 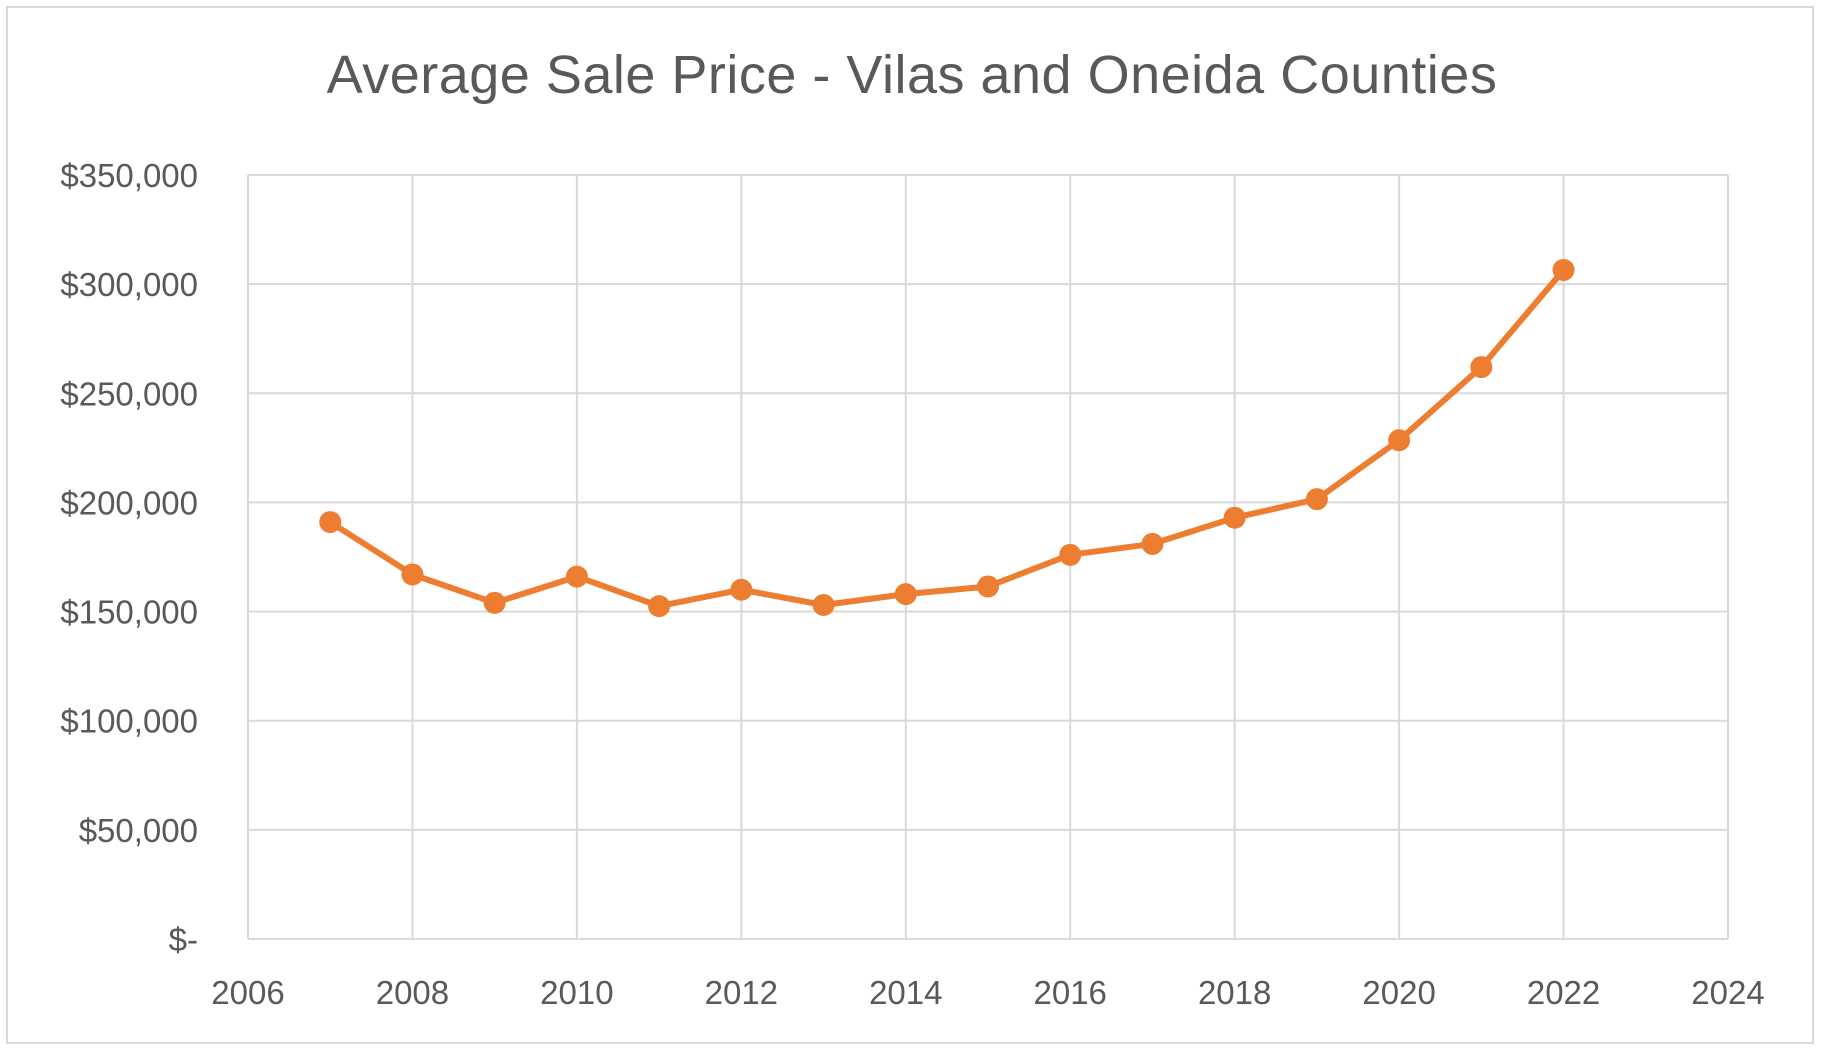 I want to click on x-tick-label: 2018, so click(x=1234, y=992).